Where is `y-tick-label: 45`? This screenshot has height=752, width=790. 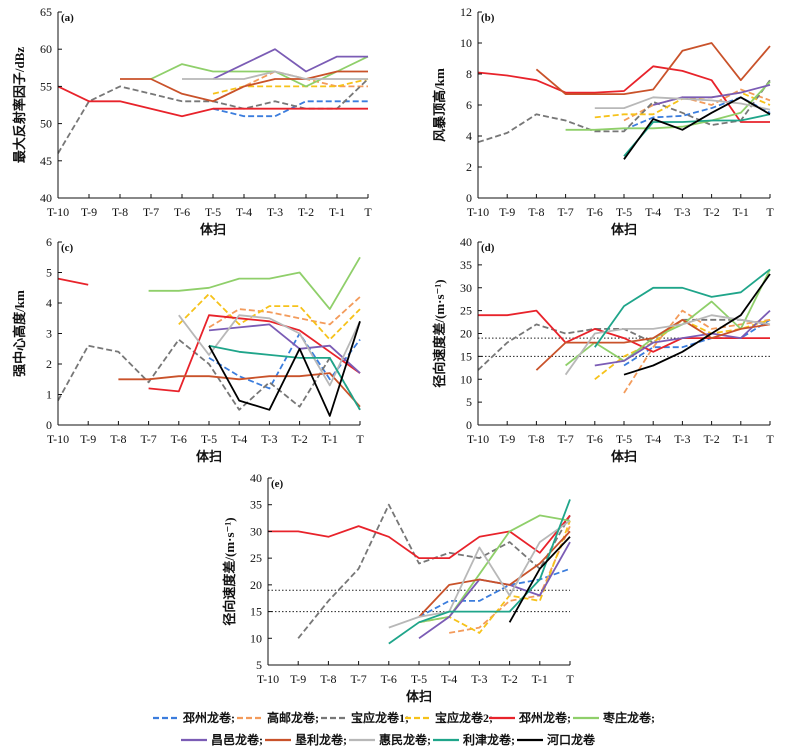
y-tick-label: 45 is located at coordinates (46, 161).